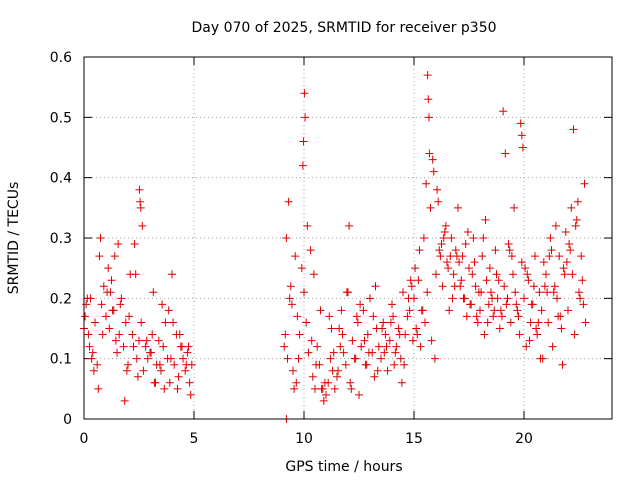 The image size is (640, 480). Describe the element at coordinates (414, 439) in the screenshot. I see `x-tick-label: 15` at that location.